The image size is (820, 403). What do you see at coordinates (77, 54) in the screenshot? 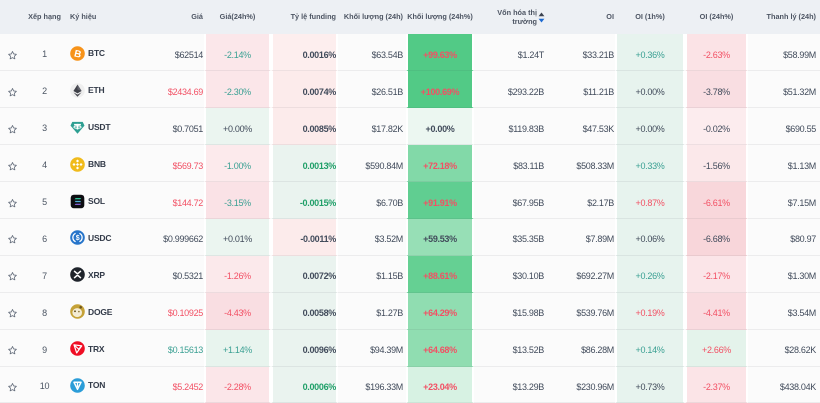
I see `svg-text: B` at bounding box center [77, 54].